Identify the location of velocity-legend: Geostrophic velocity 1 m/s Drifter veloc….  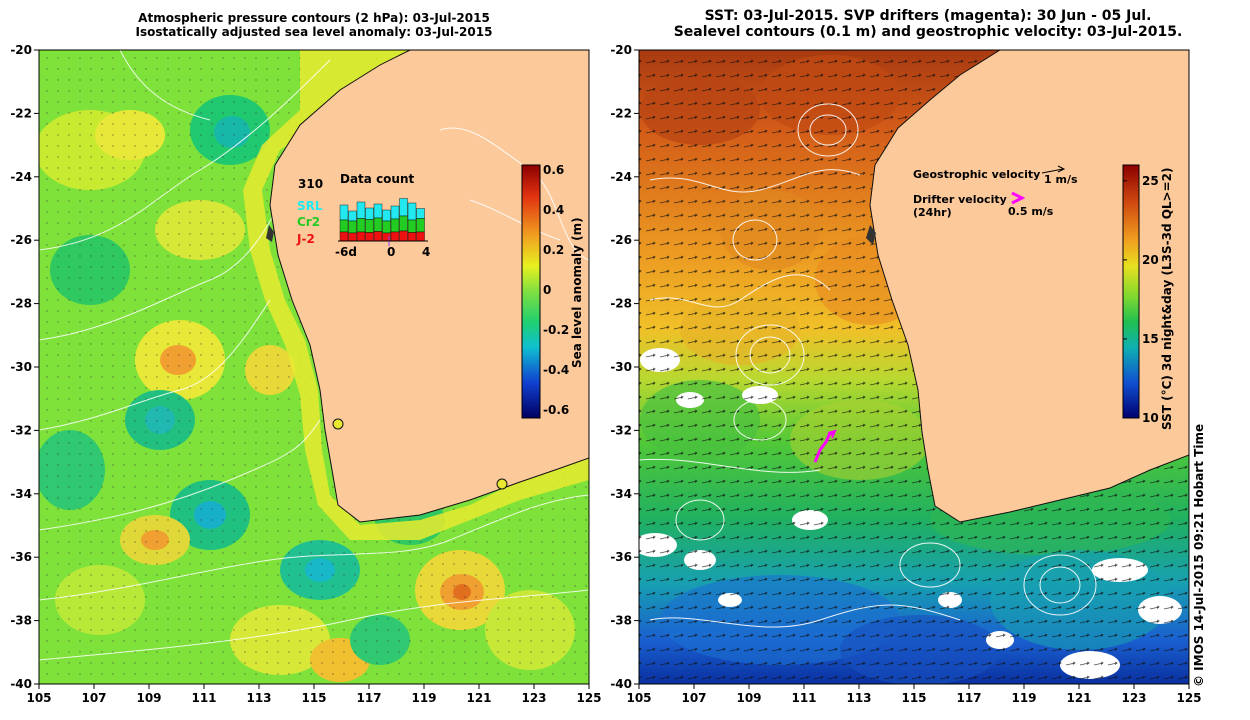
(995, 192).